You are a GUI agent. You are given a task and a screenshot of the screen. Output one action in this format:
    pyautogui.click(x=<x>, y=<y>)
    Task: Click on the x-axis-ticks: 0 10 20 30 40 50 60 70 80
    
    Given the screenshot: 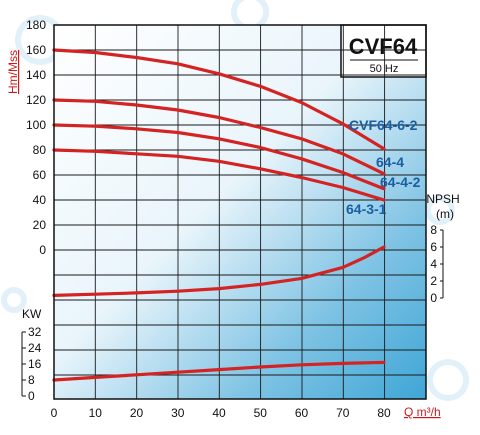 What is the action you would take?
    pyautogui.click(x=221, y=413)
    